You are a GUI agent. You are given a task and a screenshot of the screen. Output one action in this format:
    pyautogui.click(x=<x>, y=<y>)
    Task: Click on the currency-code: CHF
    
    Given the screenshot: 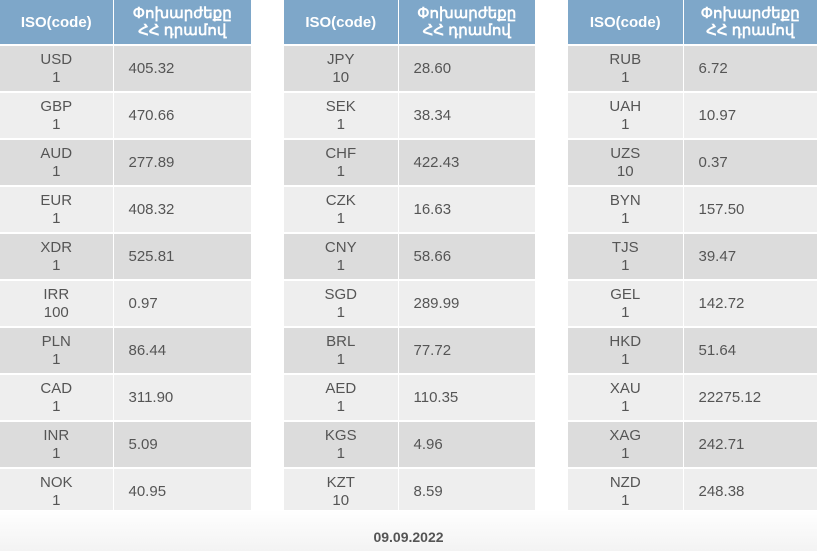 What is the action you would take?
    pyautogui.click(x=341, y=153)
    